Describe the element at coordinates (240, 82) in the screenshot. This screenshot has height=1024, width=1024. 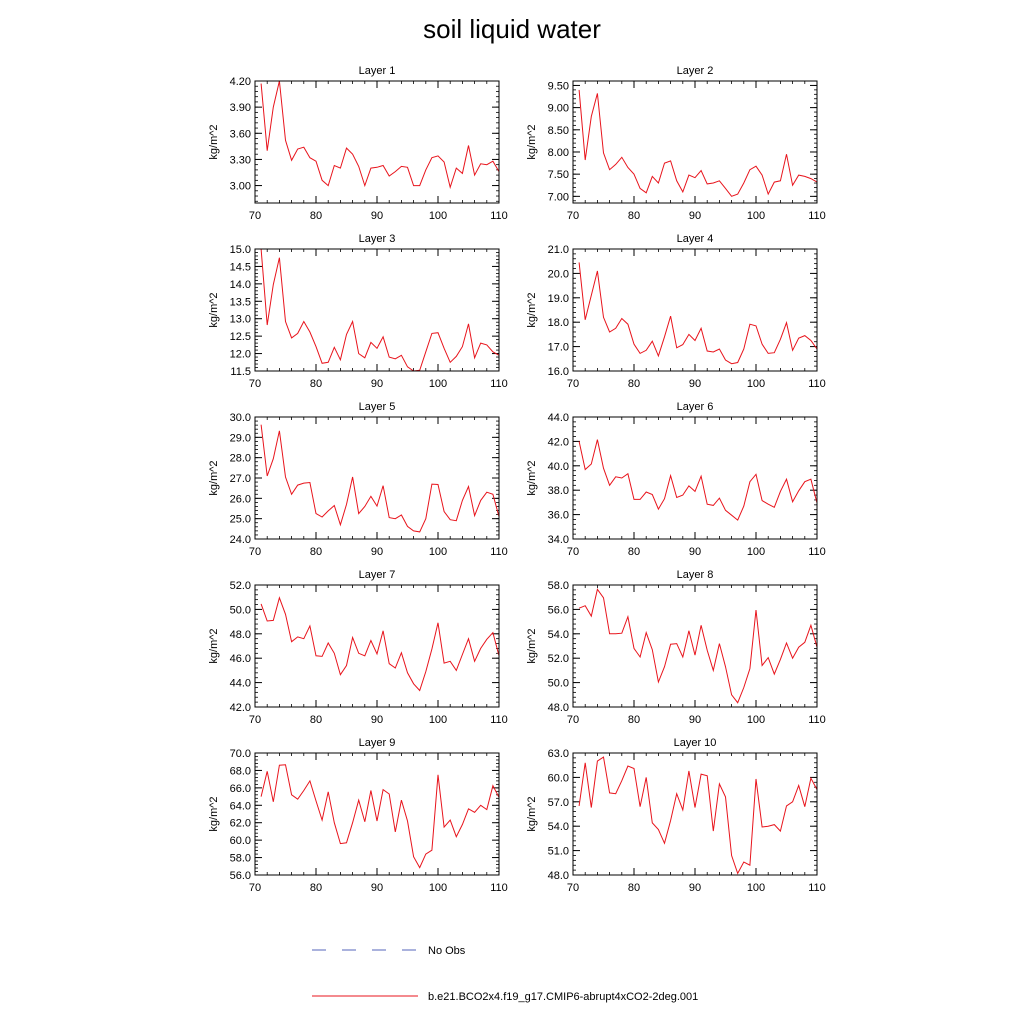
I see `y-tick-label: 4.20` at that location.